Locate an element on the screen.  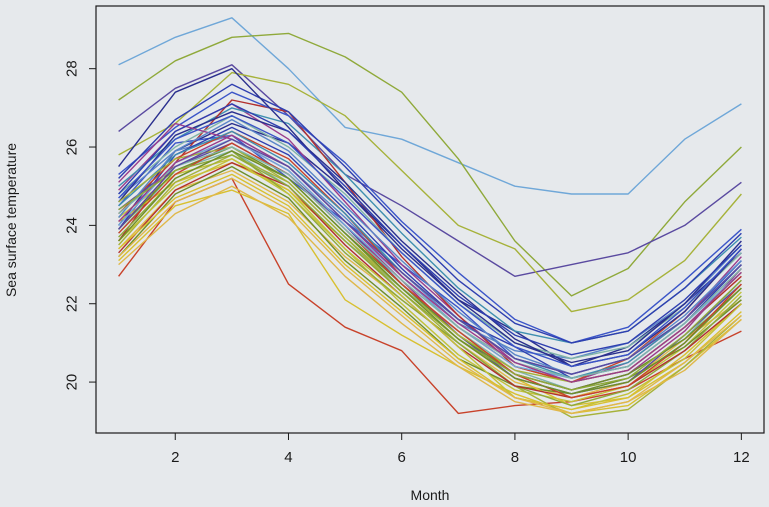
y-axis: 20 22 24 26 28 is located at coordinates (80, 225).